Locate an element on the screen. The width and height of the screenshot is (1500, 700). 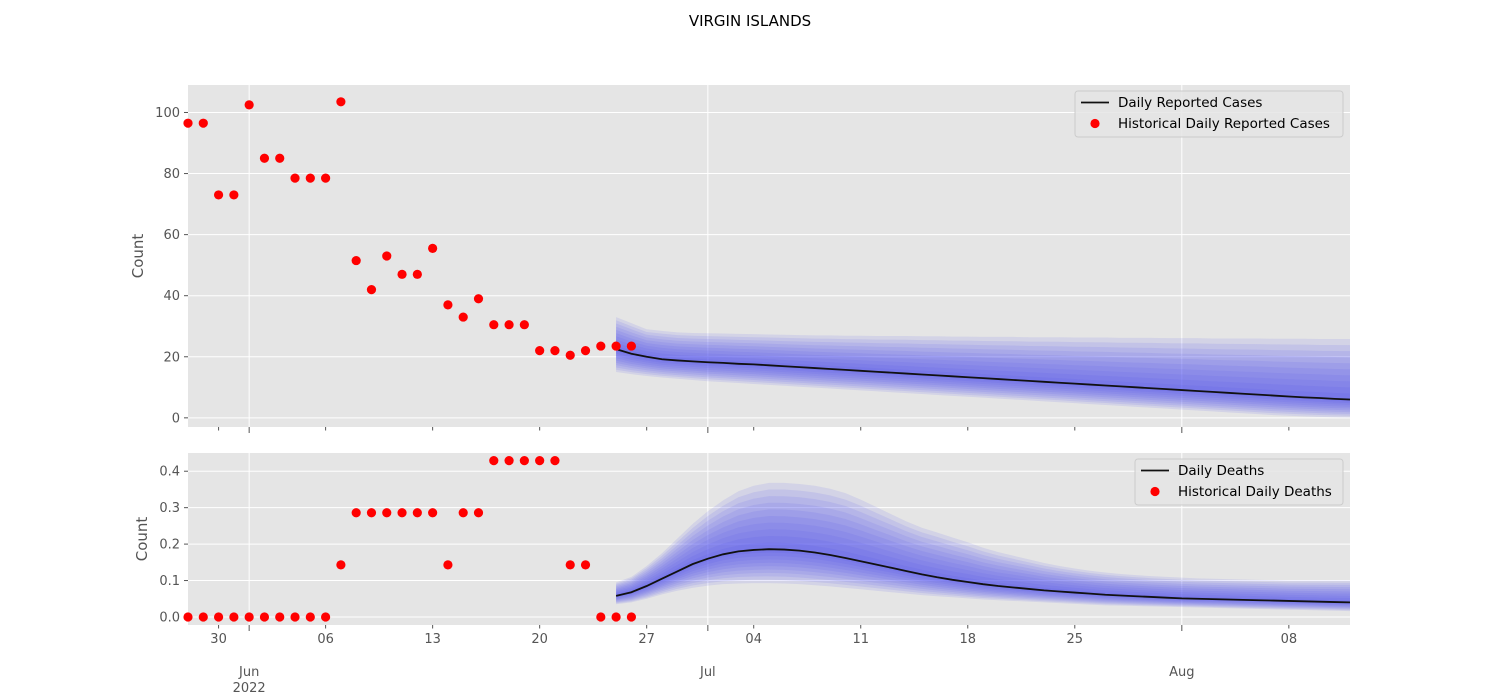
x-minor-tick-label: 13 is located at coordinates (432, 639).